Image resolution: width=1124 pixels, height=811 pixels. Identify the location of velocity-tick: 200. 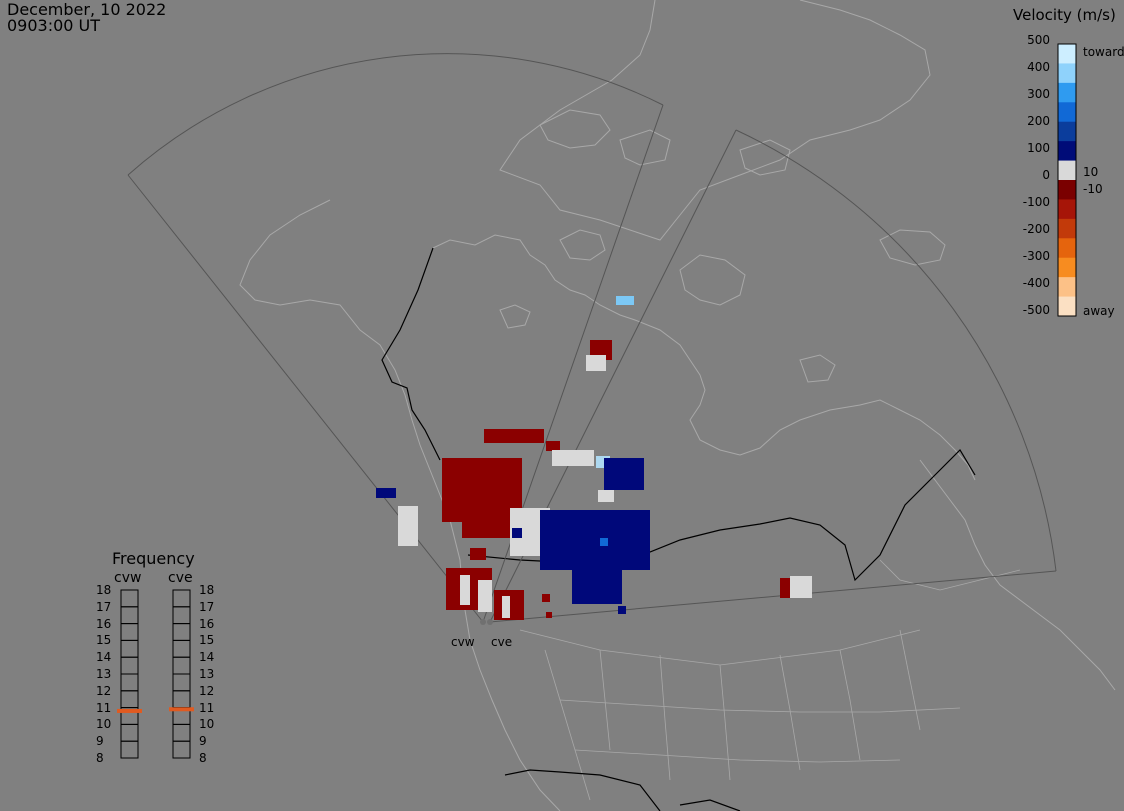
(1038, 121).